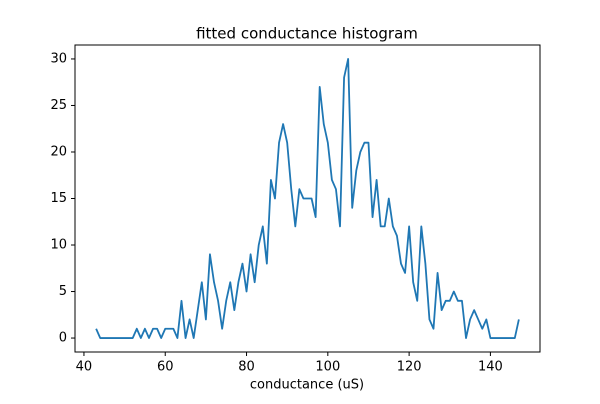 The width and height of the screenshot is (600, 404). Describe the element at coordinates (490, 367) in the screenshot. I see `x-tick-label: 140` at that location.